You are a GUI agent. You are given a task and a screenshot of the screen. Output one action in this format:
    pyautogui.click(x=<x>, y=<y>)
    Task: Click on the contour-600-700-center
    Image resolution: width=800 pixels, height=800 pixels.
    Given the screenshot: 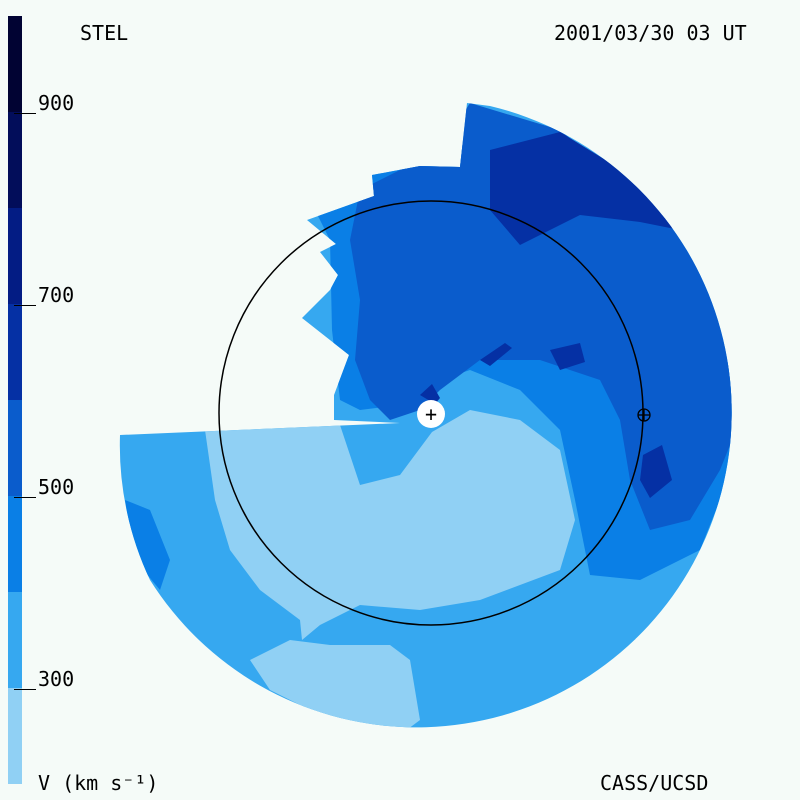 What is the action you would take?
    pyautogui.click(x=430, y=394)
    